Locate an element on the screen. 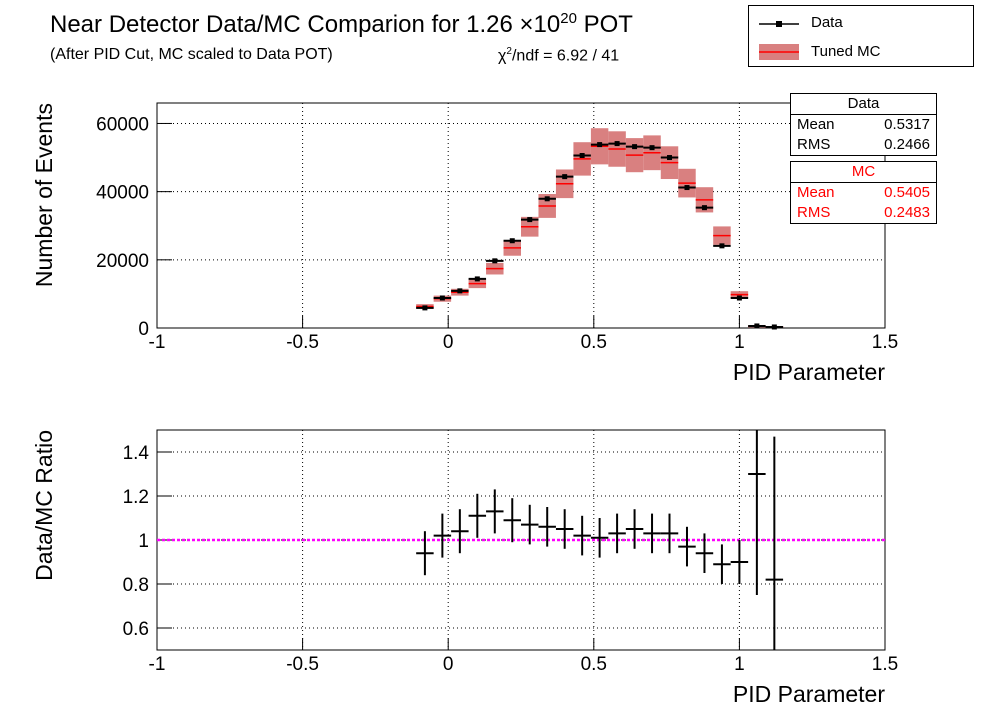  chi2-sup: 2 is located at coordinates (509, 51).